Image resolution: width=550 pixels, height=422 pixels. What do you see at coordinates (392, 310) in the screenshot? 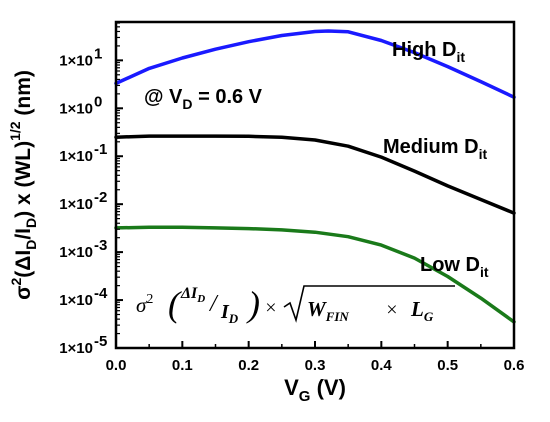
I see `formula-times-2: ×` at bounding box center [392, 310].